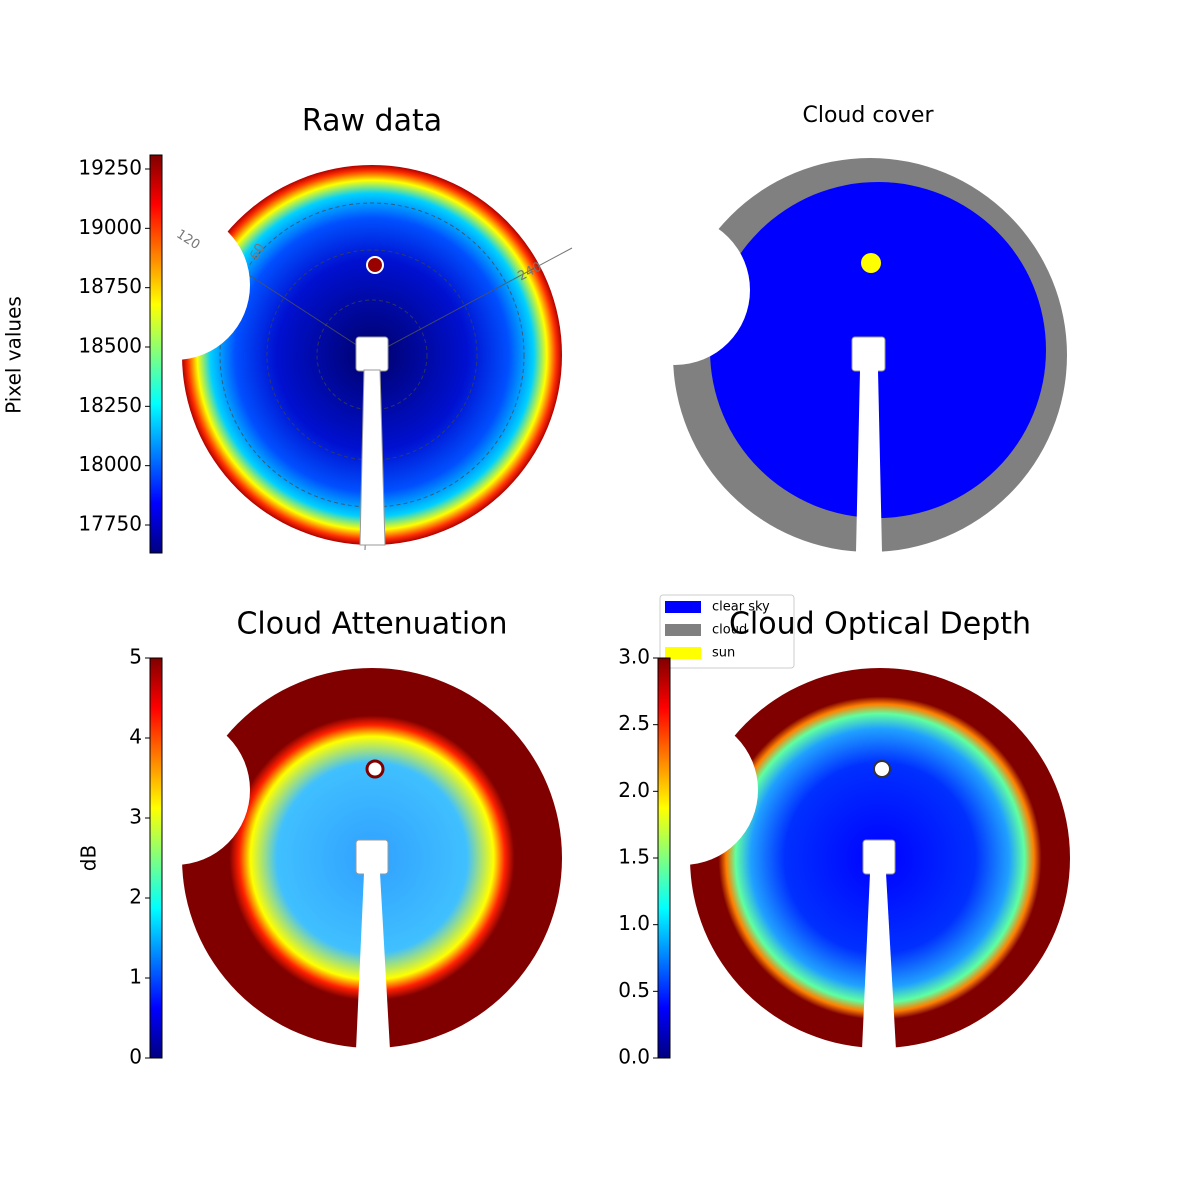 The image size is (1200, 1200). I want to click on tick-label: 2.5, so click(634, 723).